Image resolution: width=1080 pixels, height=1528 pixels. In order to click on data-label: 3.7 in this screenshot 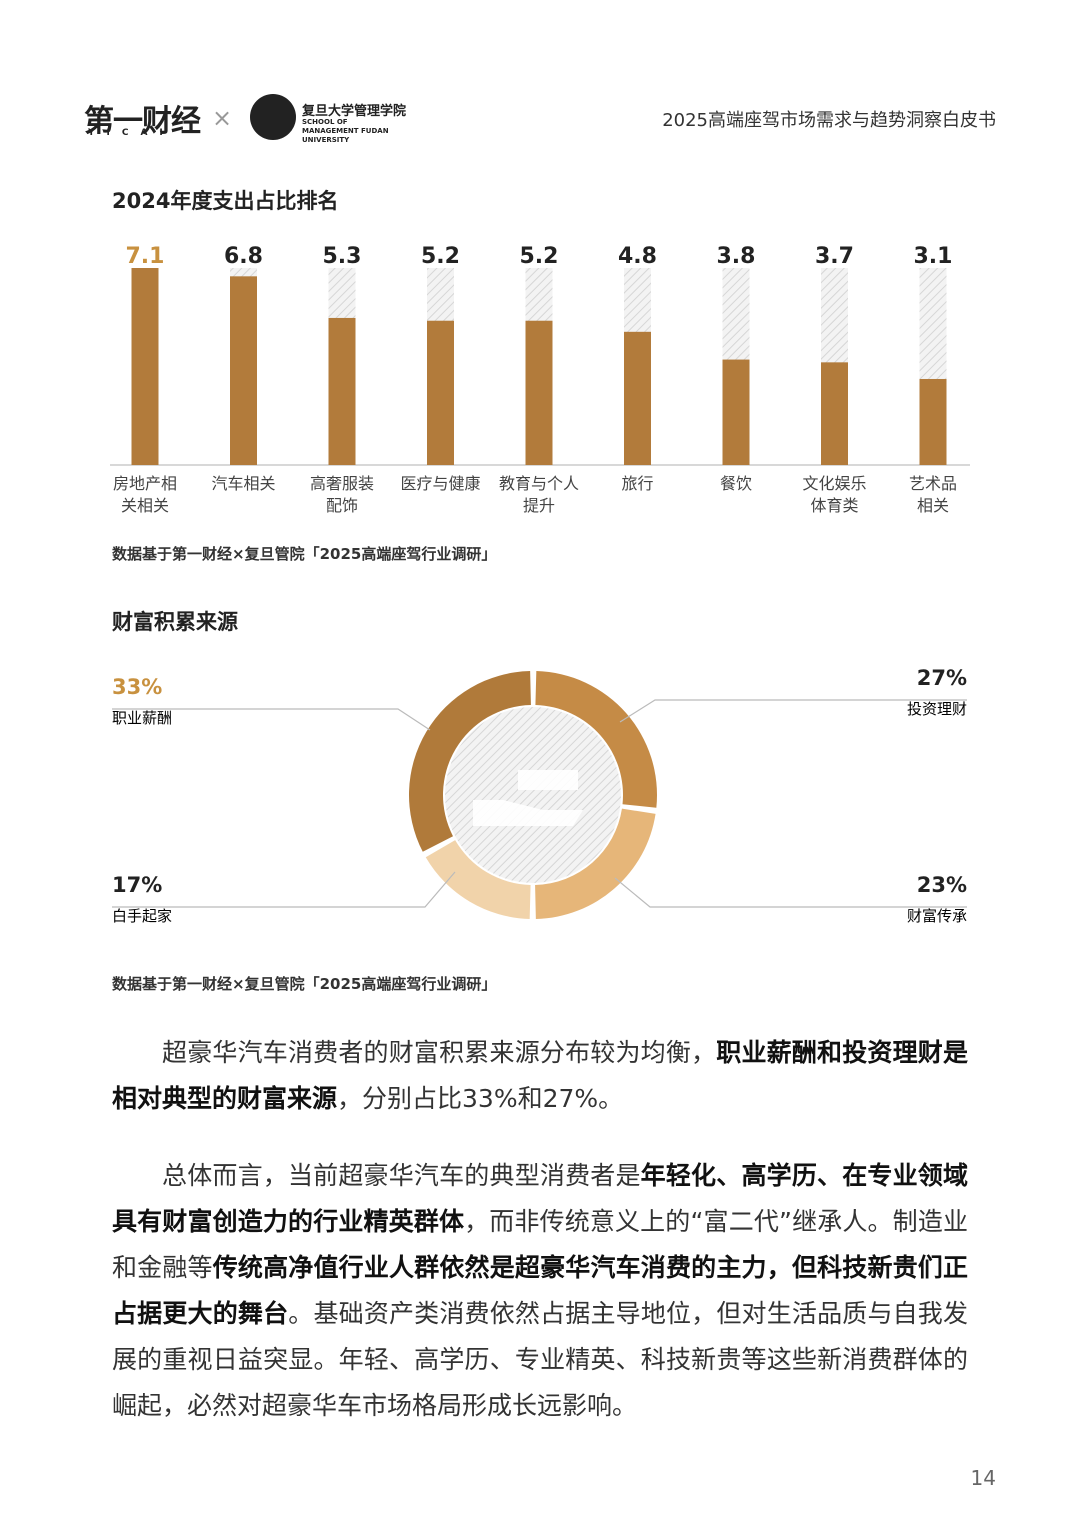, I will do `click(834, 256)`.